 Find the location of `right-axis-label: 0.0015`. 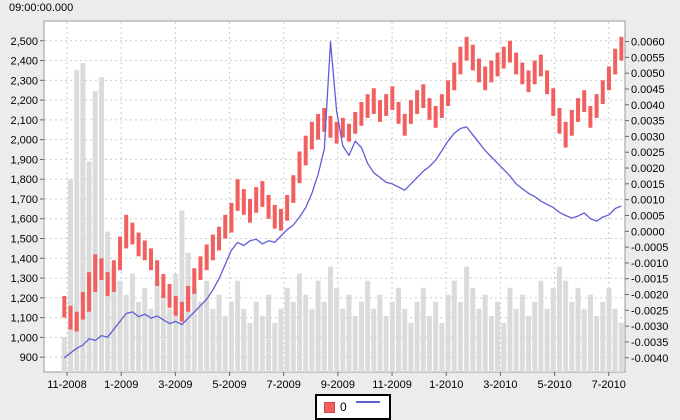

right-axis-label: 0.0015 is located at coordinates (648, 185).